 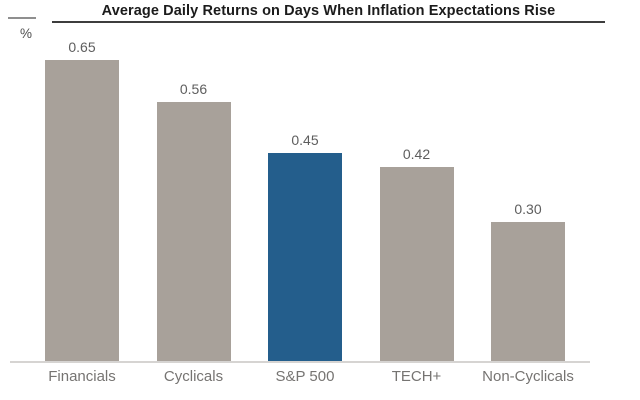 I want to click on bar-column: 0.30, so click(x=528, y=281).